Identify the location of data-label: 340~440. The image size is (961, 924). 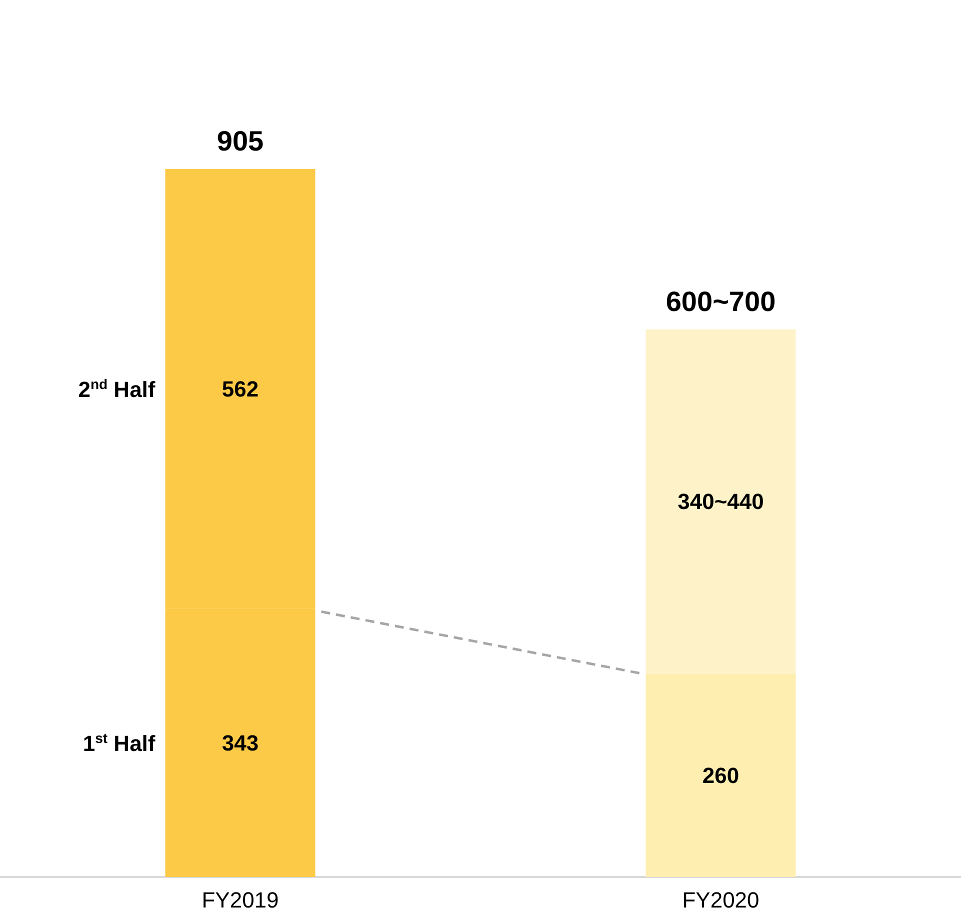
(721, 501).